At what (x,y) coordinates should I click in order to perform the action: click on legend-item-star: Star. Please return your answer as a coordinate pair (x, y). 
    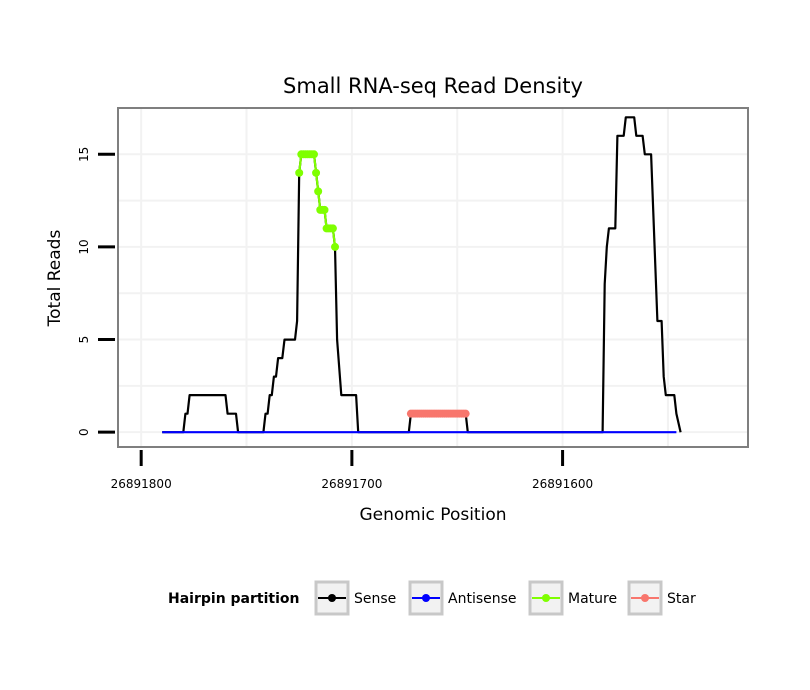
    Looking at the image, I should click on (661, 598).